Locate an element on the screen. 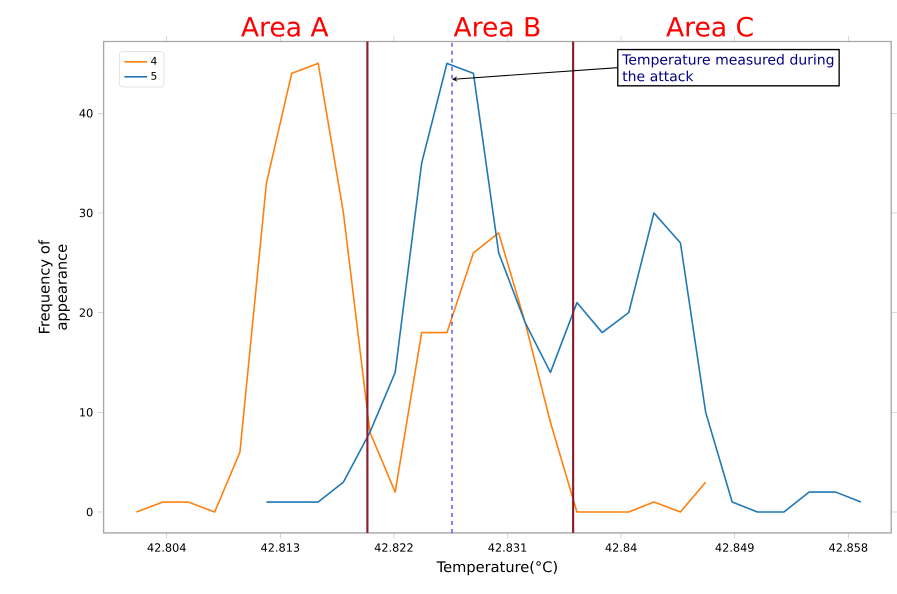  annotation: Temperature measured during the attack is located at coordinates (728, 68).